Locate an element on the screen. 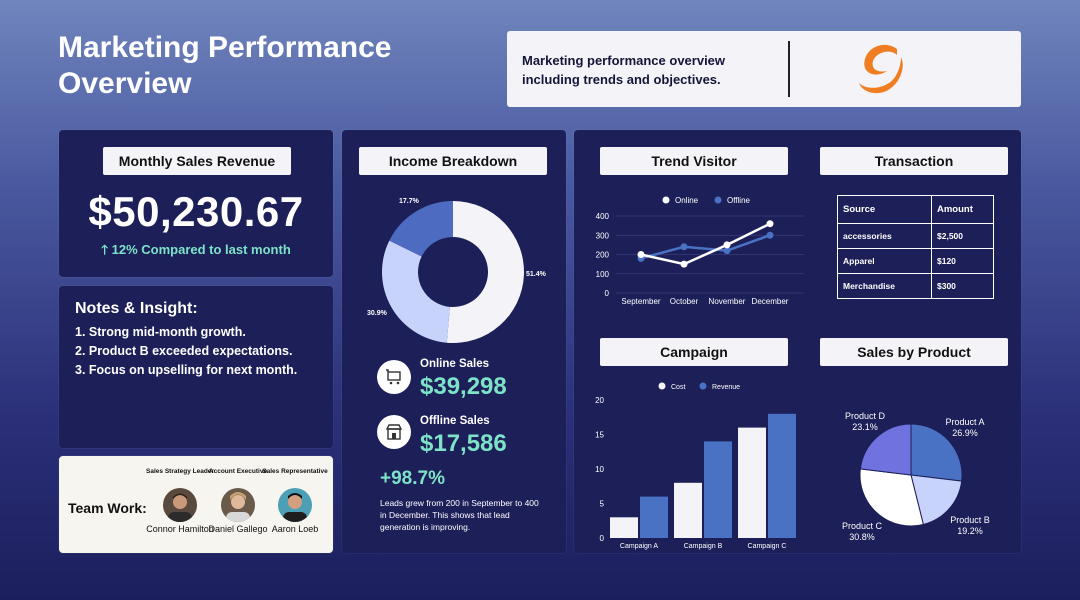  y-tick-label: 20 is located at coordinates (599, 400).